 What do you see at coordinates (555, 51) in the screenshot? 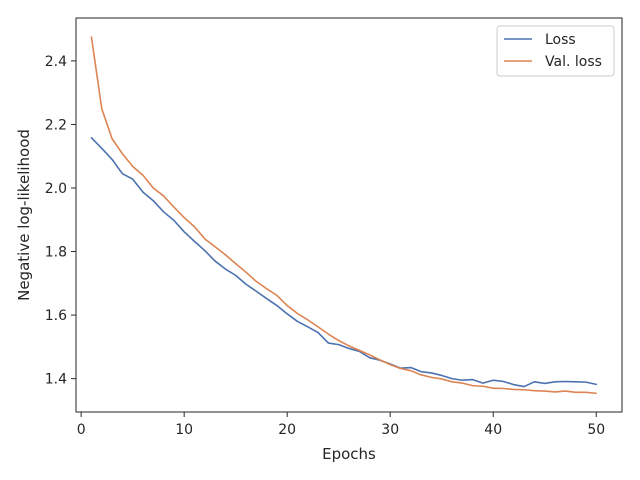
I see `legend: Loss Val. loss` at bounding box center [555, 51].